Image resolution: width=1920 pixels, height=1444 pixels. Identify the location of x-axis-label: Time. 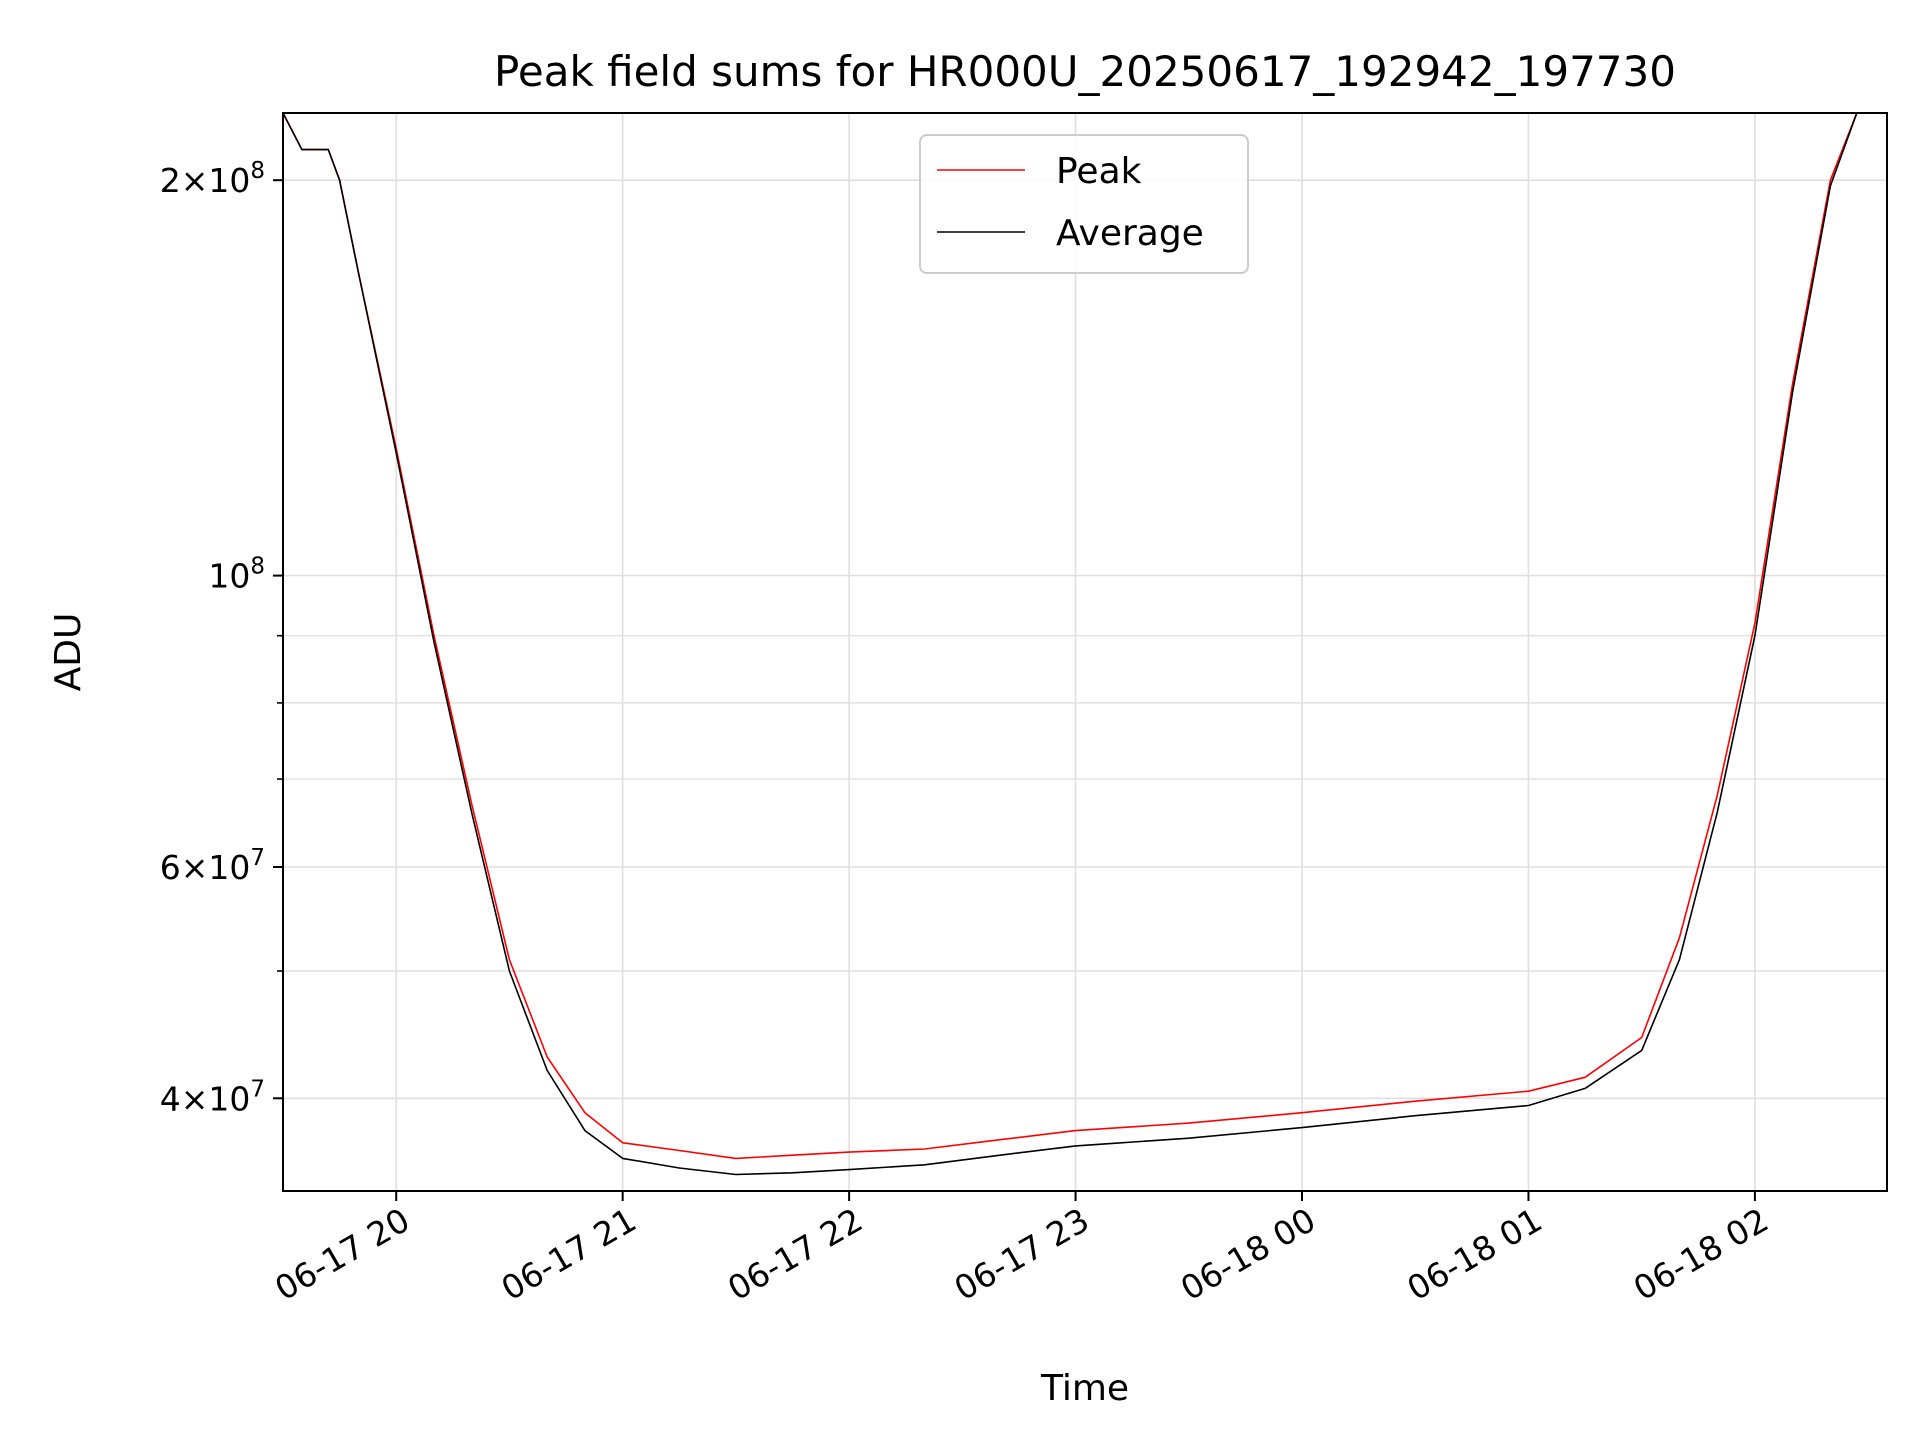
(1084, 1388).